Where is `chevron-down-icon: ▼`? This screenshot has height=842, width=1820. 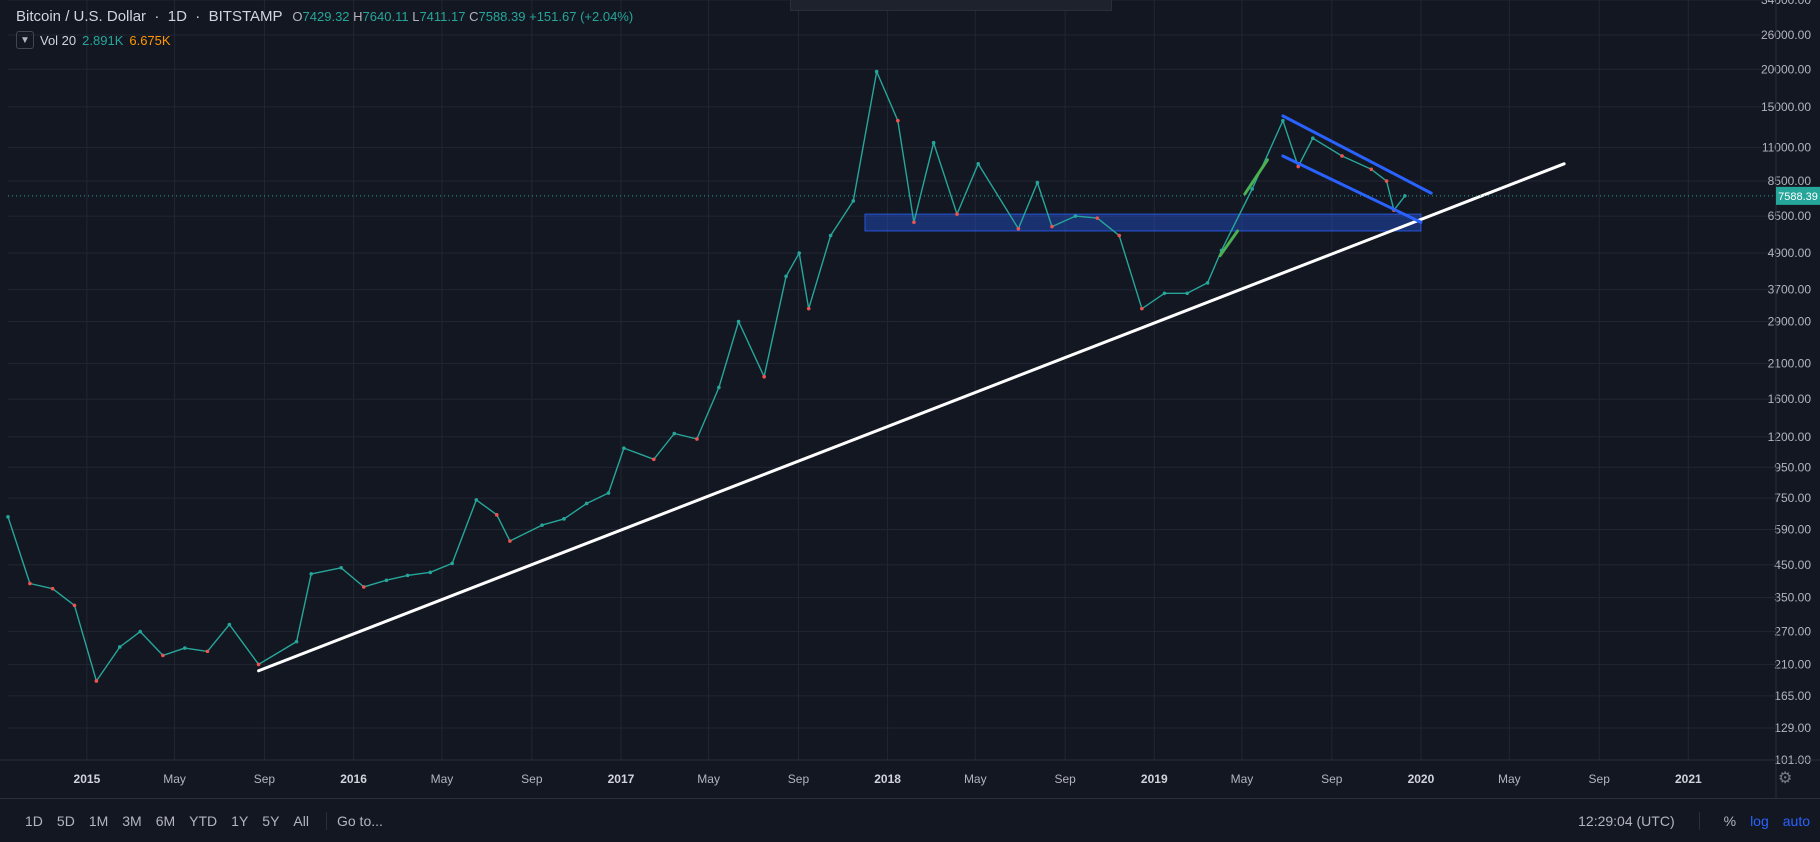
chevron-down-icon: ▼ is located at coordinates (25, 40).